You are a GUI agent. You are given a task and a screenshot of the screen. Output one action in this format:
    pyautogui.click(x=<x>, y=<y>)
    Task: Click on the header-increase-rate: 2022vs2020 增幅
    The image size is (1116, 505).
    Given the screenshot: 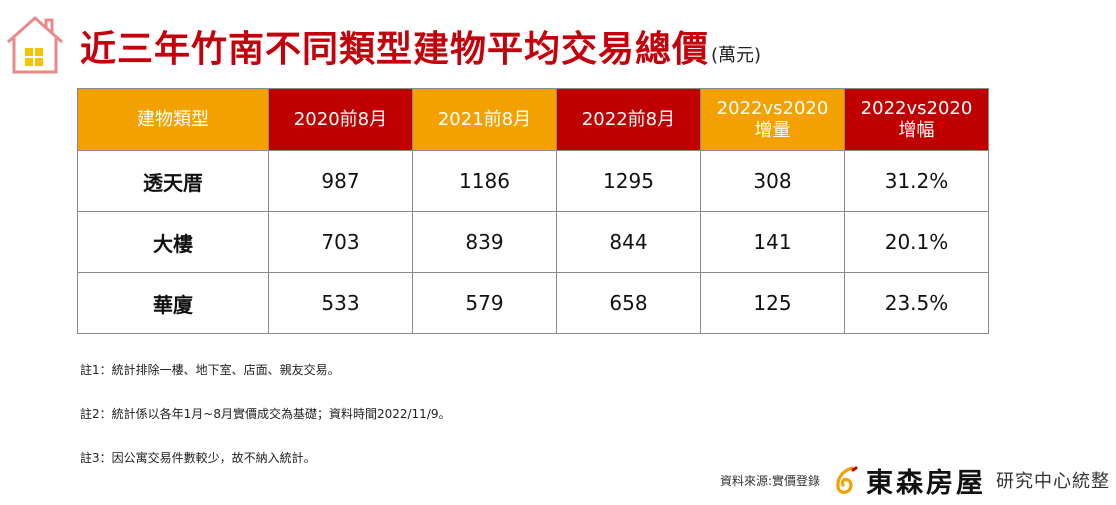 What is the action you would take?
    pyautogui.click(x=916, y=119)
    